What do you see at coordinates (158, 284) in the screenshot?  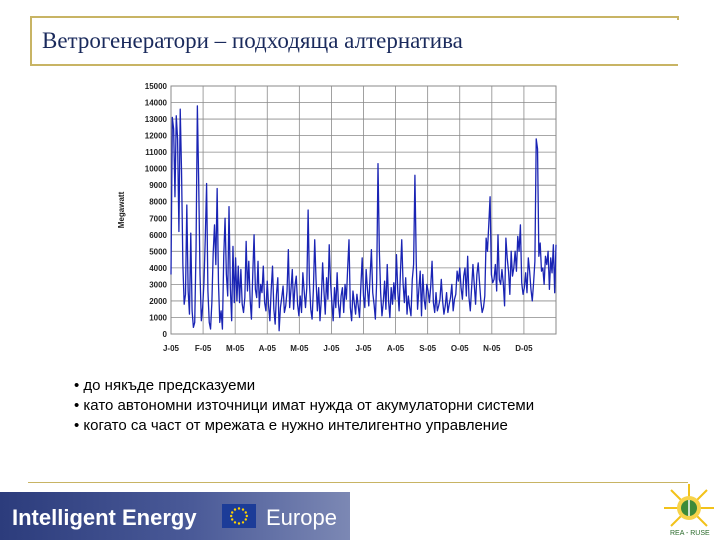 I see `y-tick-label: 3000` at bounding box center [158, 284].